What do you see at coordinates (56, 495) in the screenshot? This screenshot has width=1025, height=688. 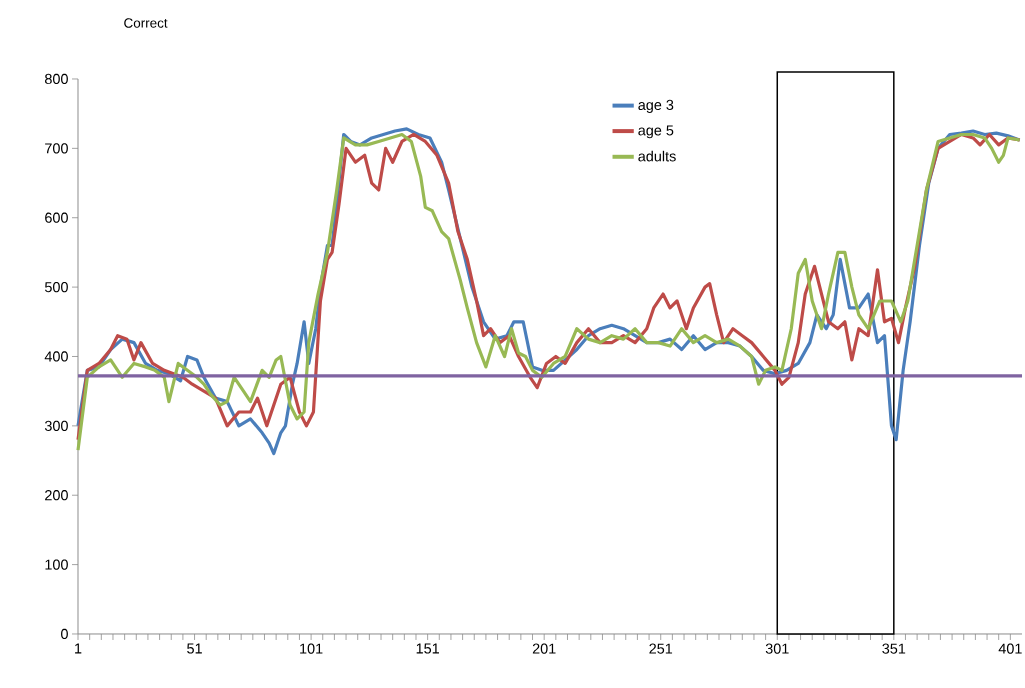 I see `y-tick-label: 200` at bounding box center [56, 495].